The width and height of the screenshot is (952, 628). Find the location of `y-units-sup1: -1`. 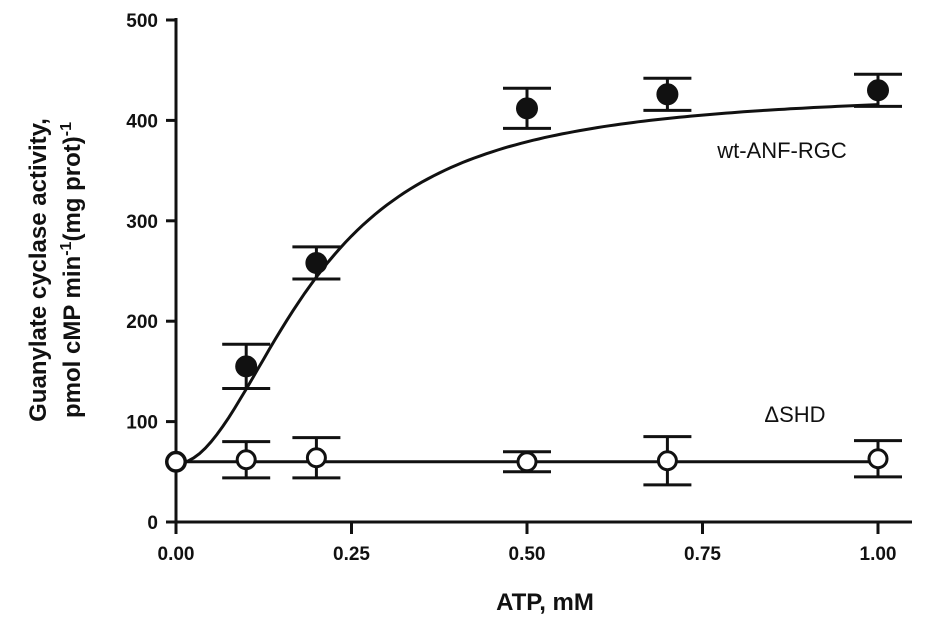

y-units-sup1: -1 is located at coordinates (66, 248).